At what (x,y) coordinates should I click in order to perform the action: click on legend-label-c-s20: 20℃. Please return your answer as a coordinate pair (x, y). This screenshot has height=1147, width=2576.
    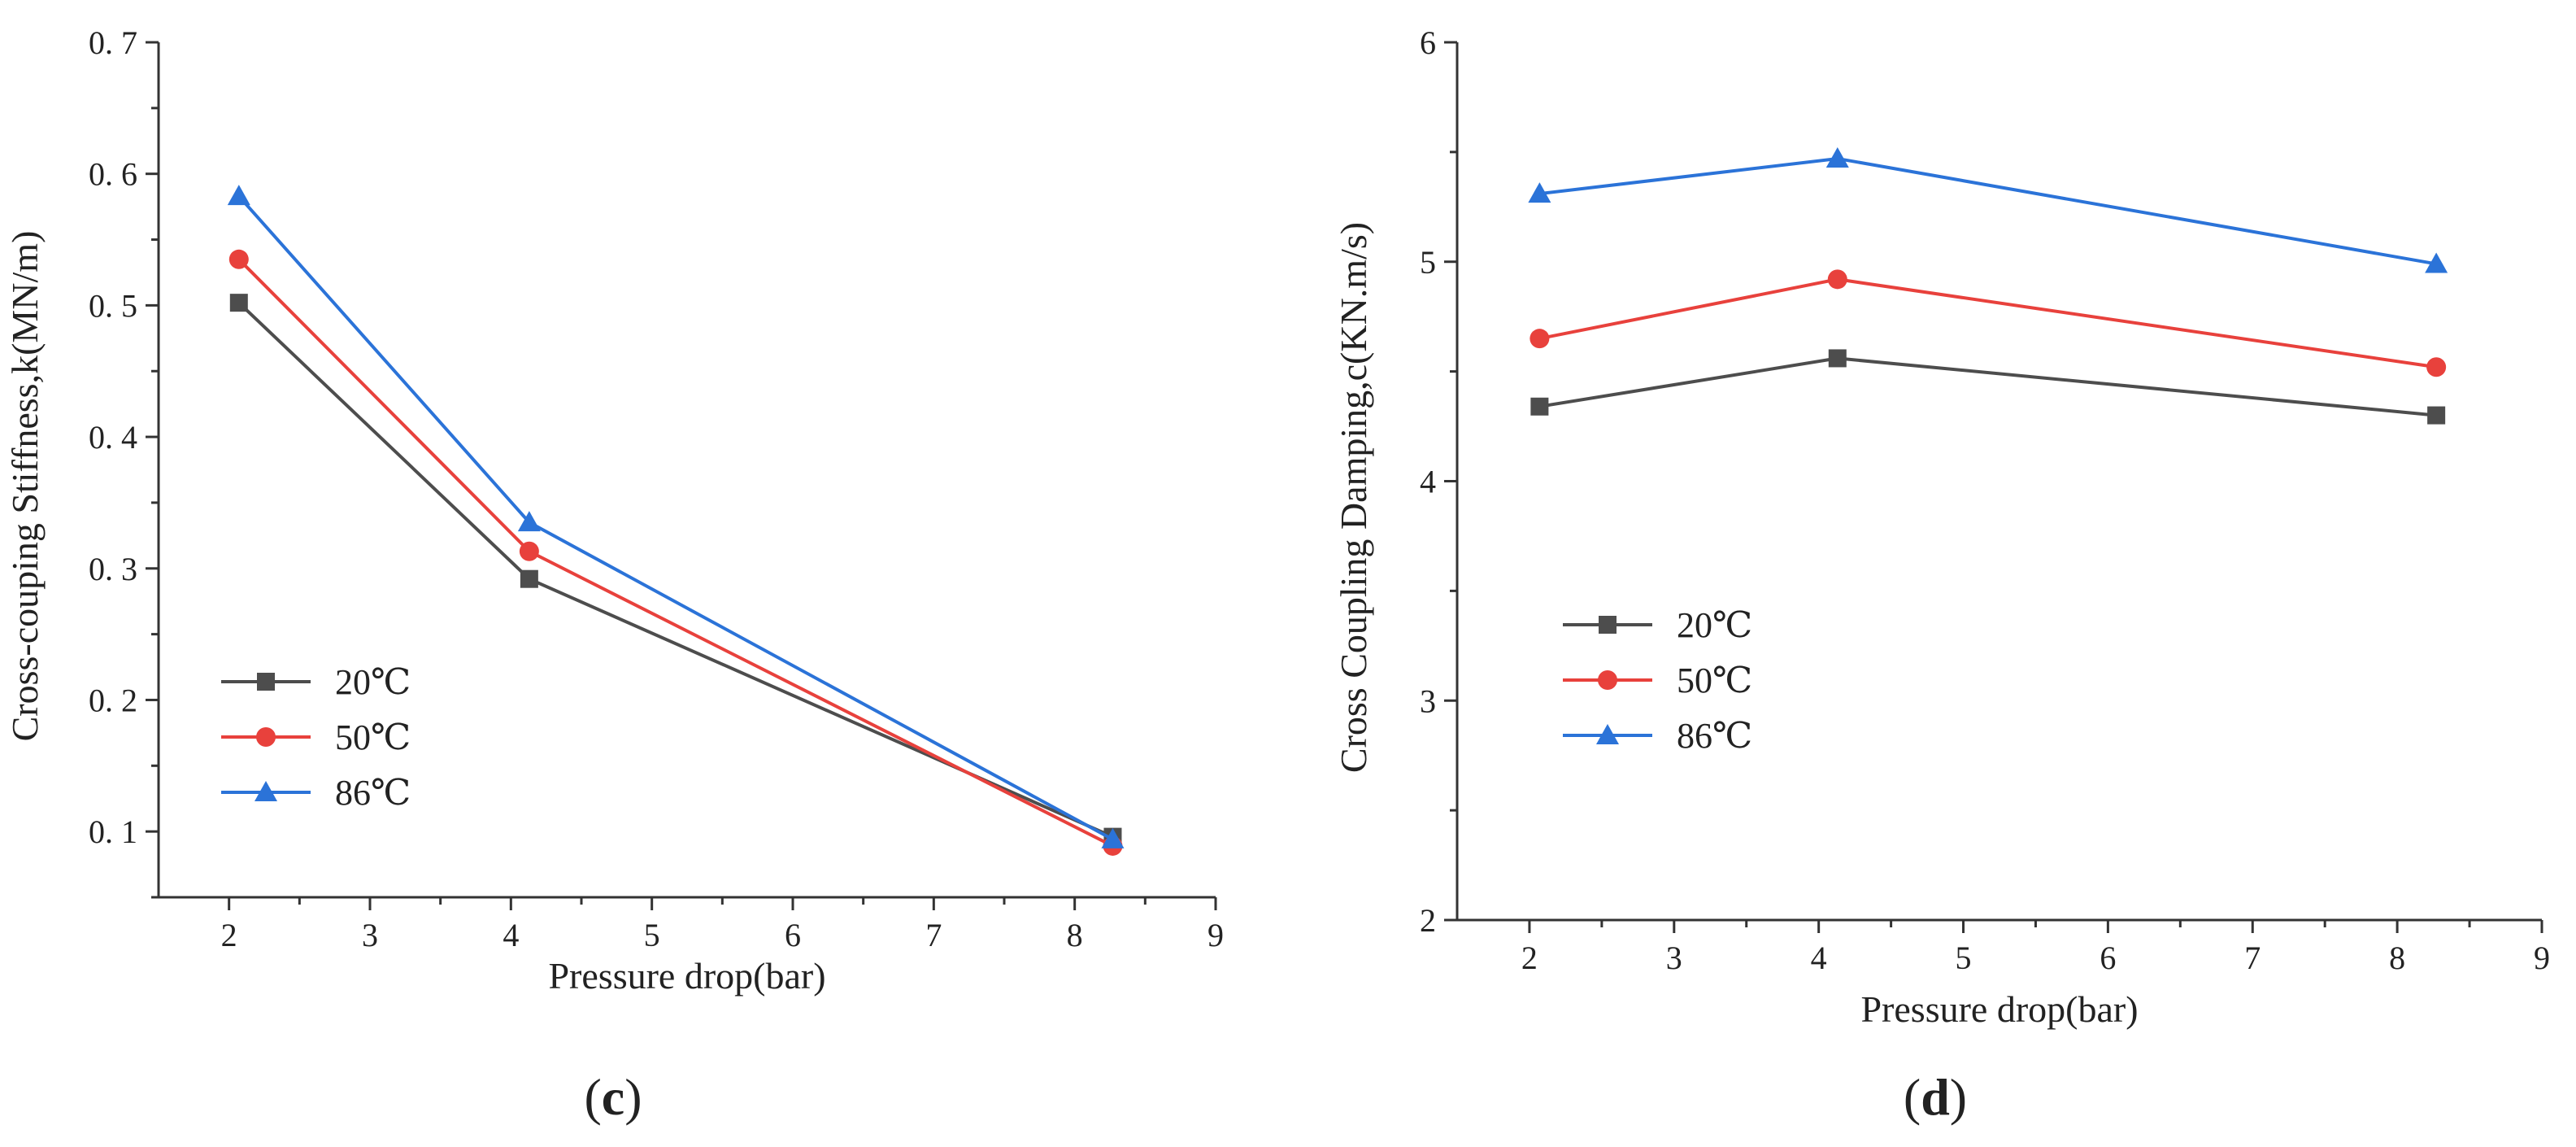
    Looking at the image, I should click on (373, 682).